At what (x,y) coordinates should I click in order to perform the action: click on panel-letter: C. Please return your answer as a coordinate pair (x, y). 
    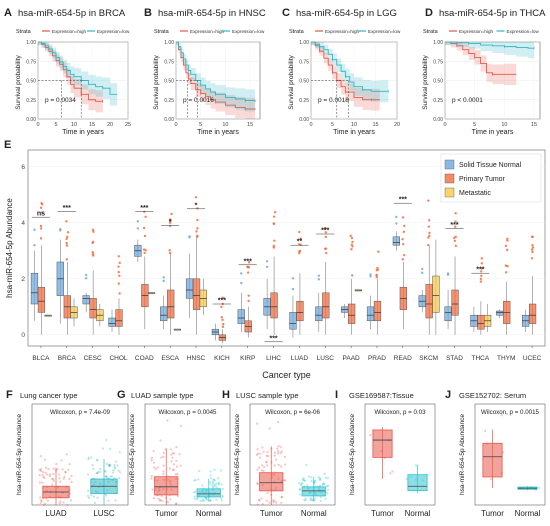
    Looking at the image, I should click on (286, 13).